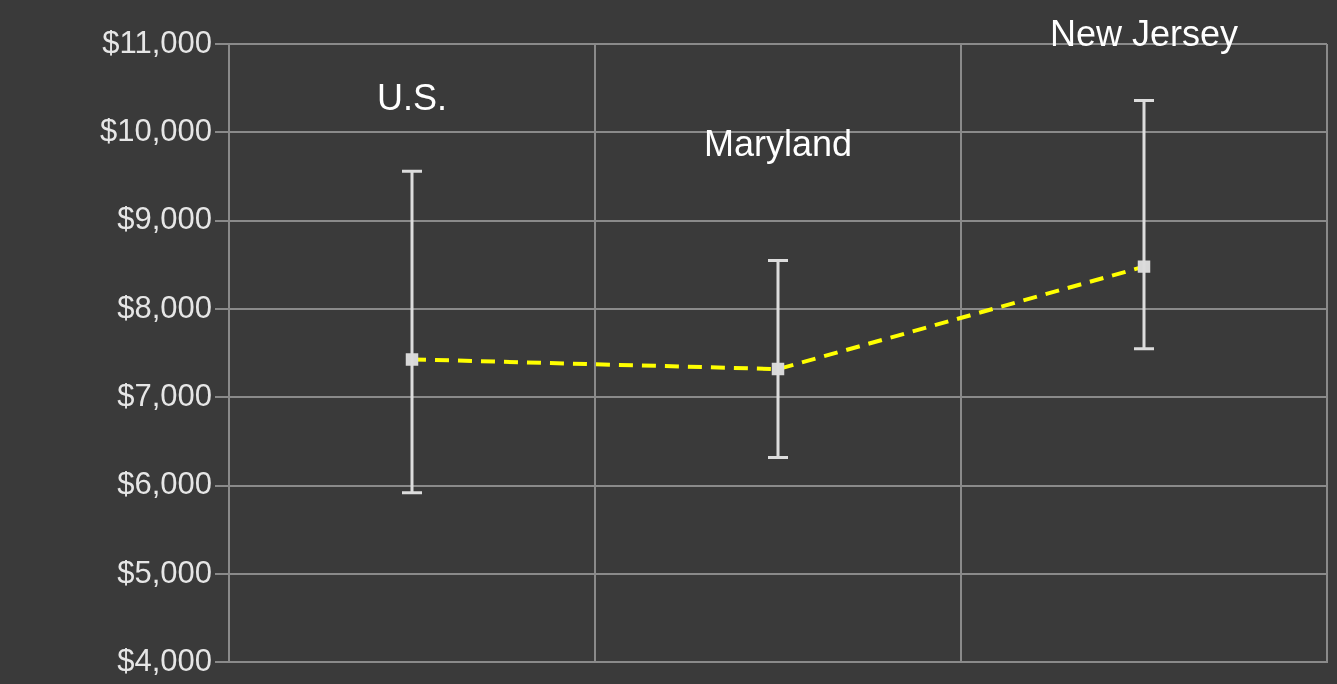 The image size is (1337, 684). What do you see at coordinates (164, 660) in the screenshot?
I see `y-tick-label: $4,000` at bounding box center [164, 660].